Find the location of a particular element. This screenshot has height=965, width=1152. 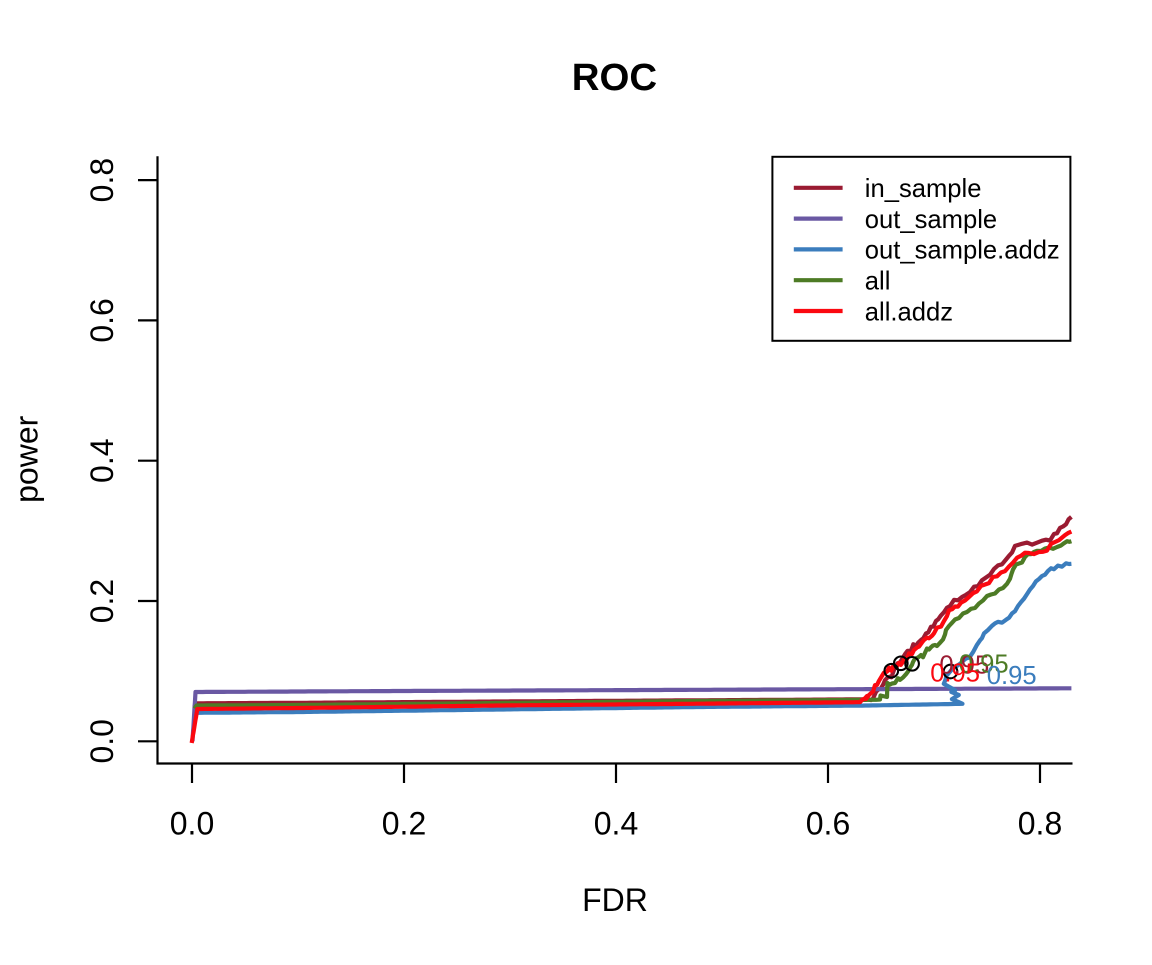

svg-text: all is located at coordinates (878, 282).